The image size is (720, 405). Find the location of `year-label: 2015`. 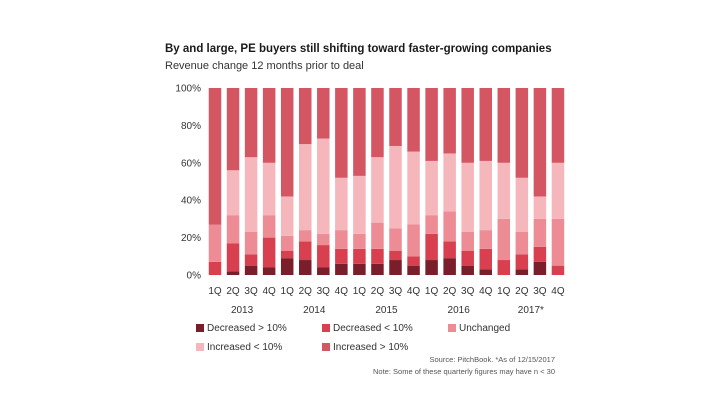

year-label: 2015 is located at coordinates (386, 310).